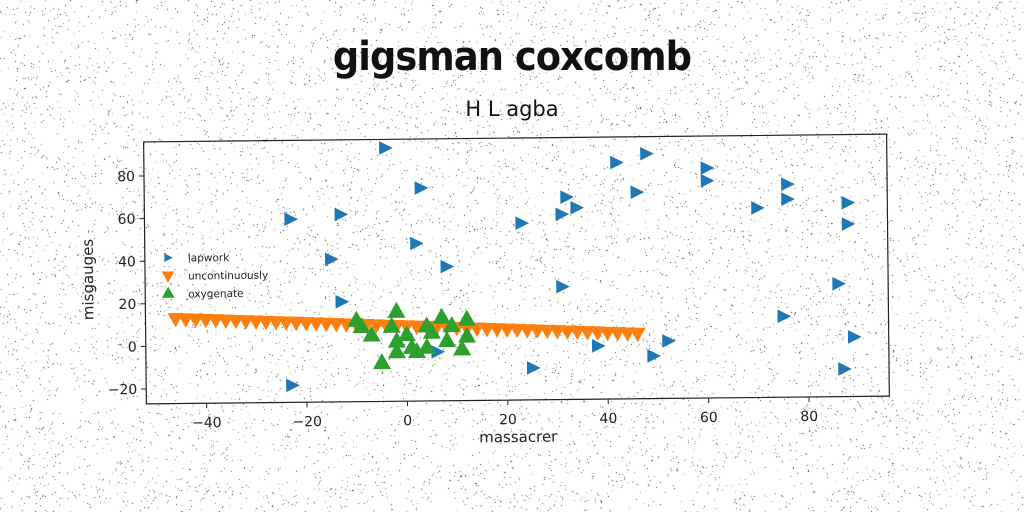 Image resolution: width=1024 pixels, height=512 pixels. I want to click on y-tick-label: −20, so click(123, 390).